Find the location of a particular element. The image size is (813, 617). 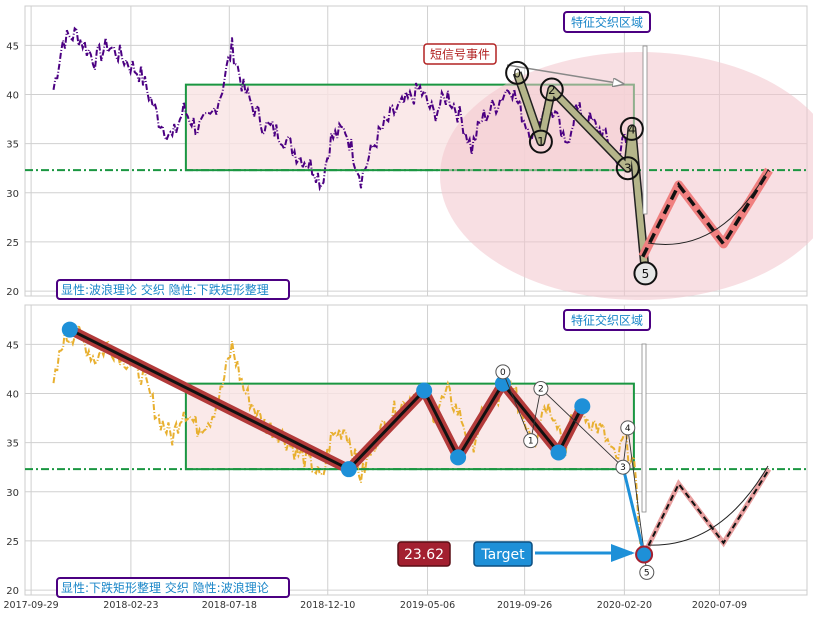

top-wave-label-2: 2 is located at coordinates (552, 90).